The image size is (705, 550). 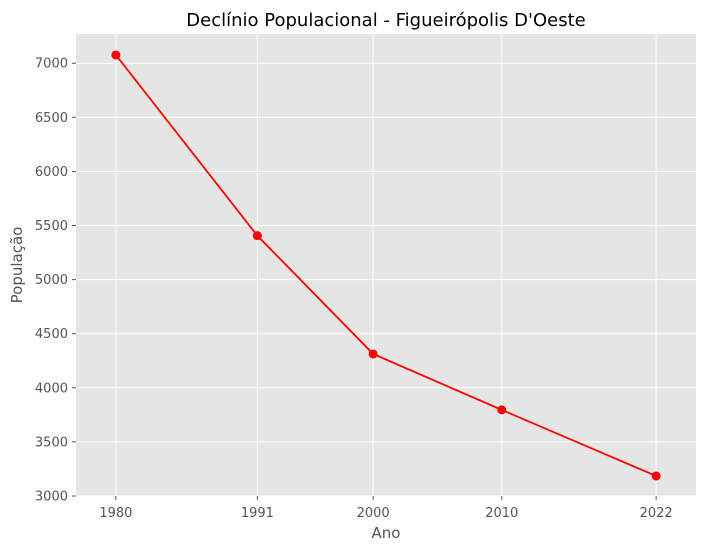 What do you see at coordinates (501, 513) in the screenshot?
I see `x-tick-label: 2010` at bounding box center [501, 513].